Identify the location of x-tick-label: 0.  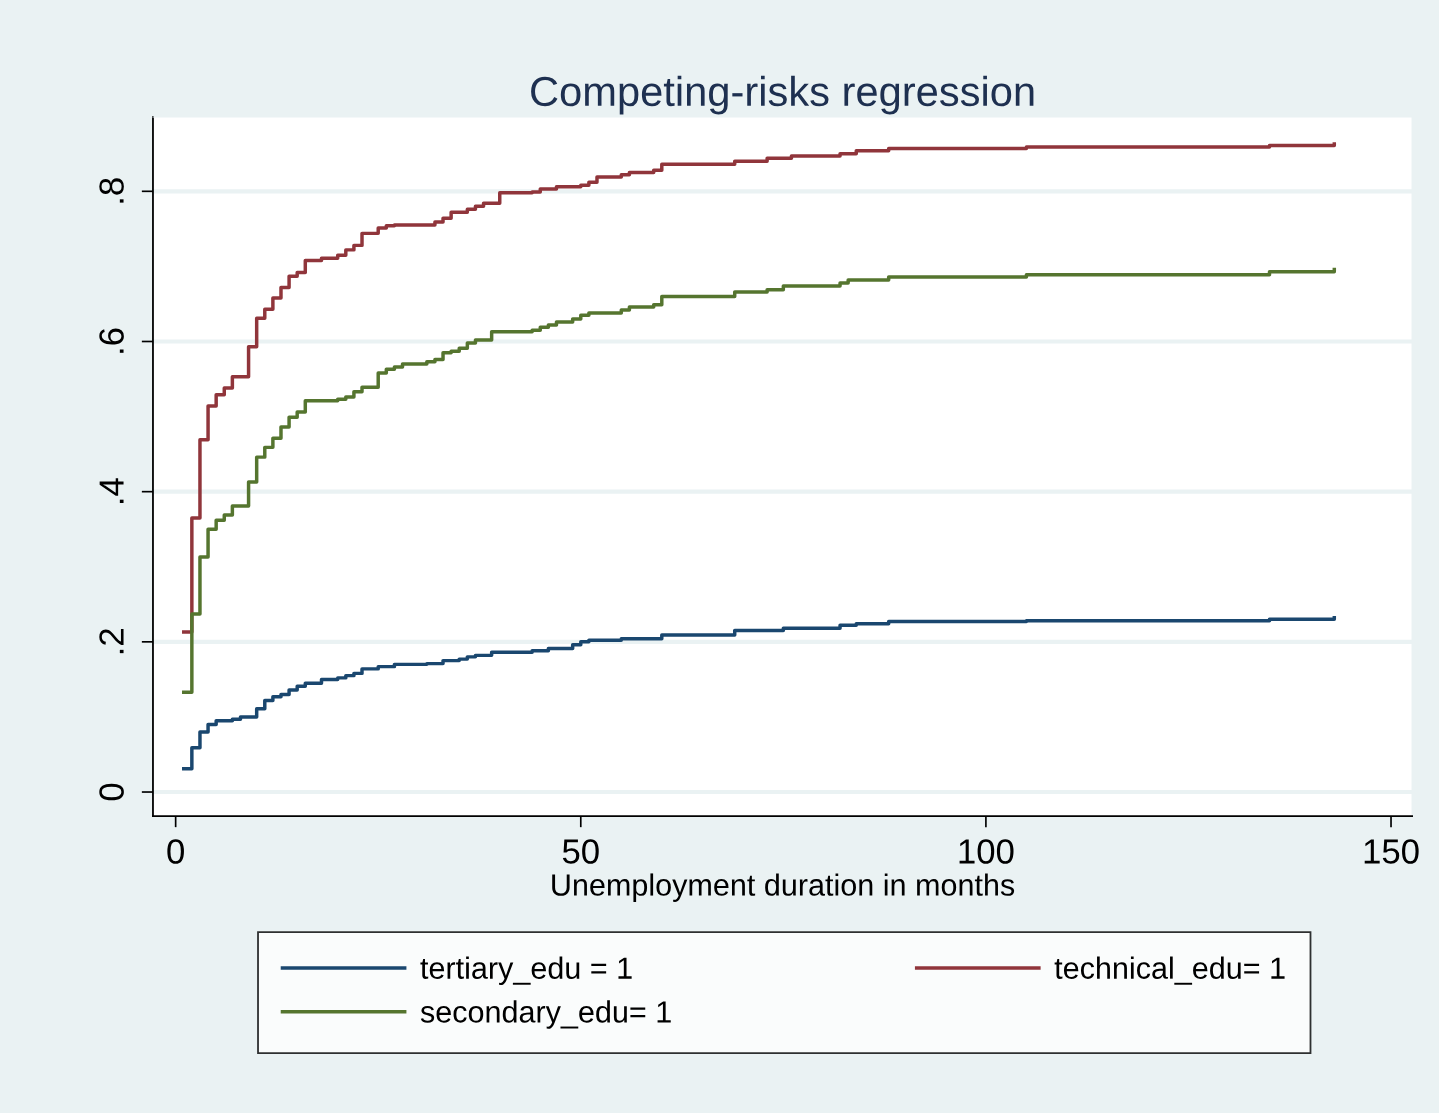
(175, 851).